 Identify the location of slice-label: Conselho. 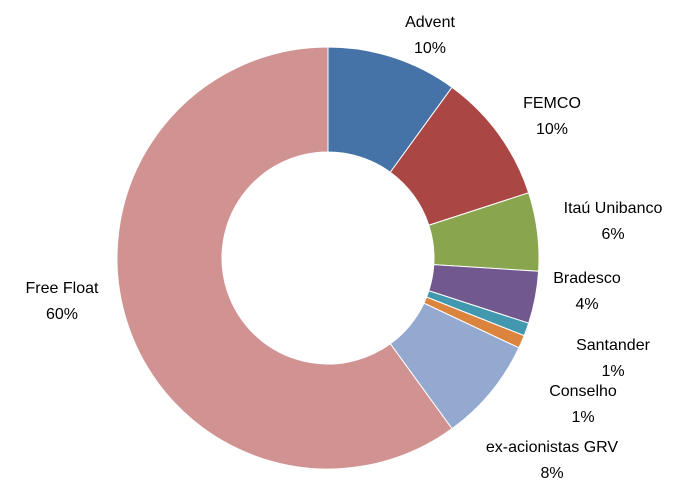
(583, 391).